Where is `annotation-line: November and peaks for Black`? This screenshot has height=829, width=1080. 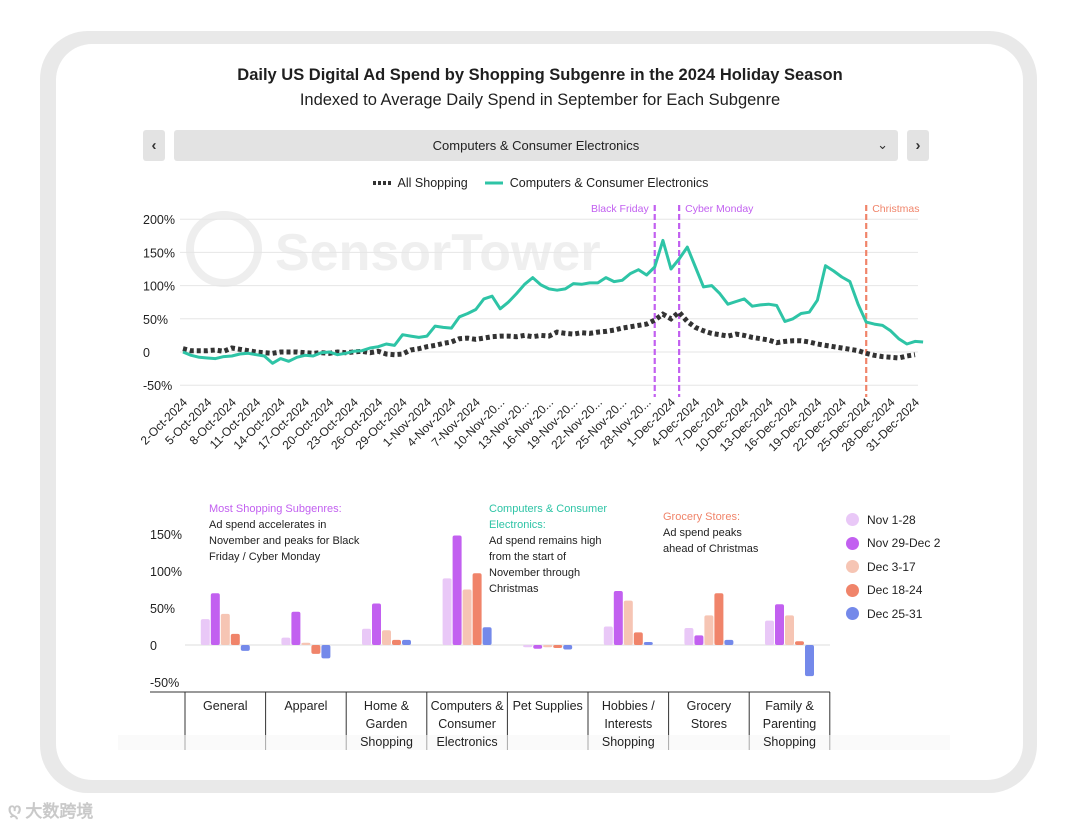
annotation-line: November and peaks for Black is located at coordinates (284, 541).